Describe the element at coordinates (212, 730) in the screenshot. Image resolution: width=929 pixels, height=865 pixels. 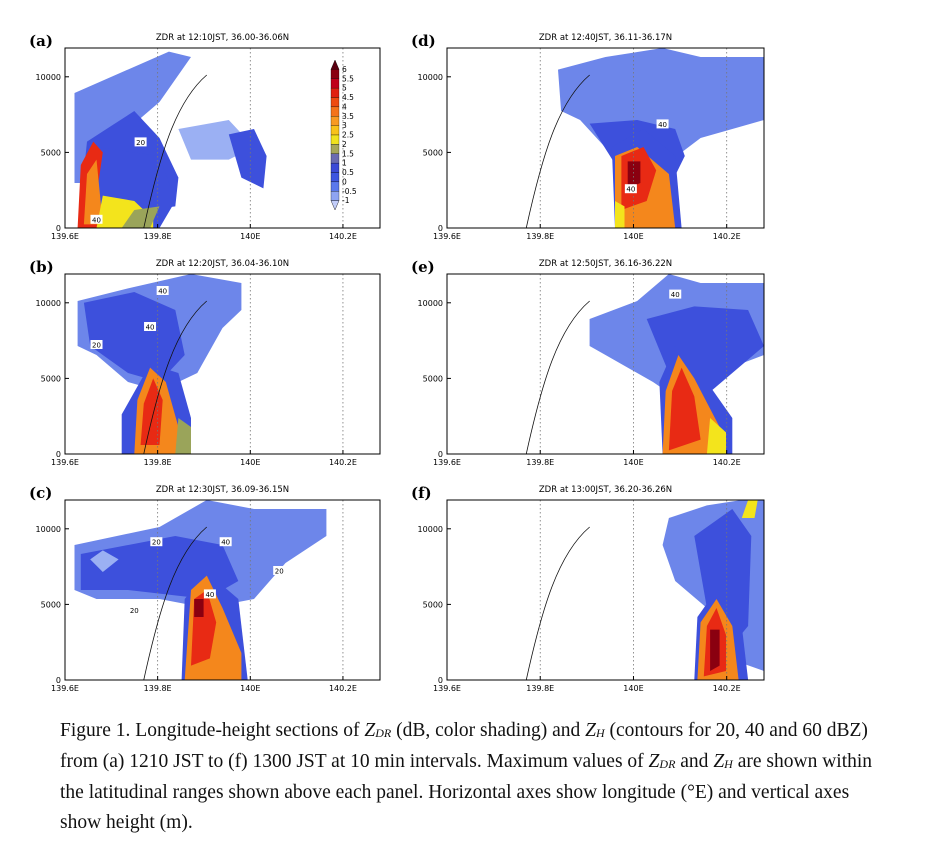
I see `caption-text-1: Figure 1. Longitude-height sections of` at that location.